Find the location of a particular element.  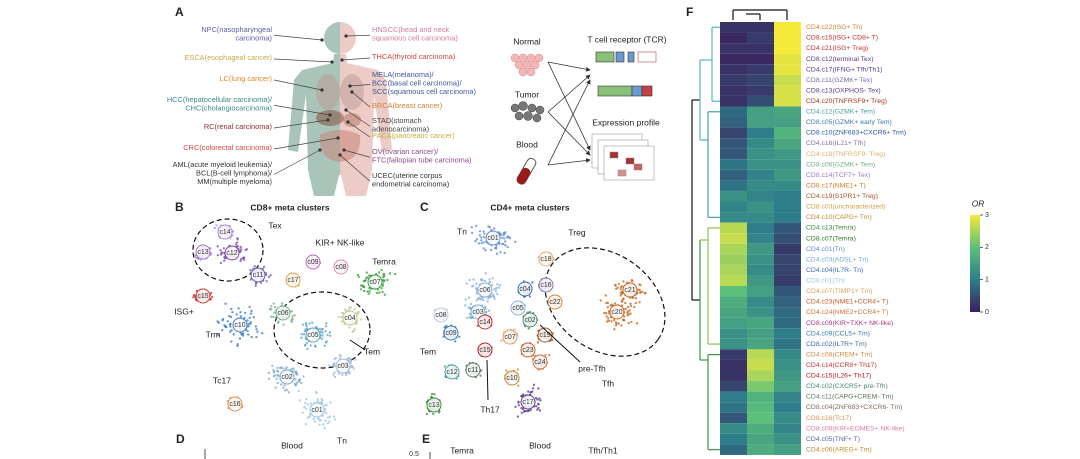

cluster-label: c02 is located at coordinates (286, 377).